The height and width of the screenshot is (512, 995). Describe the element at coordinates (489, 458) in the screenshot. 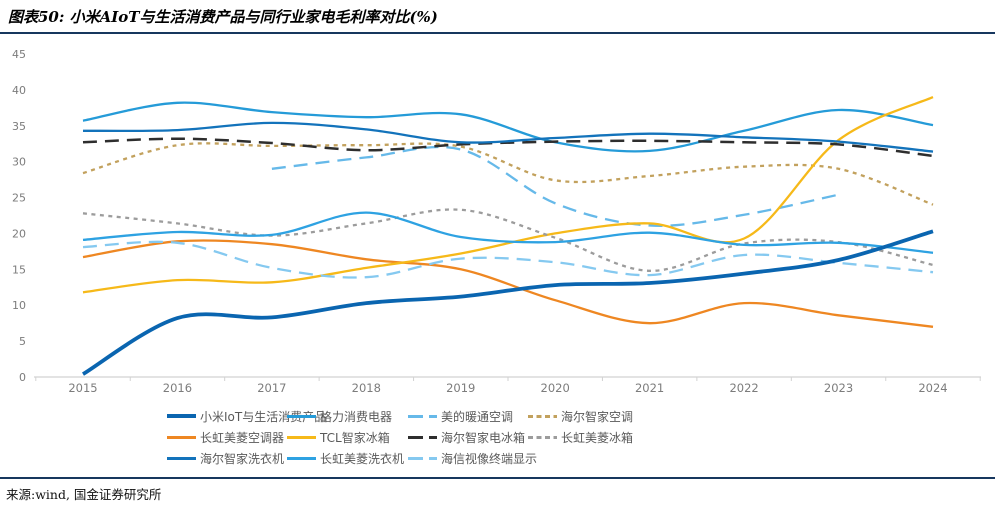

I see `legend-label: 海信视像终端显示` at that location.